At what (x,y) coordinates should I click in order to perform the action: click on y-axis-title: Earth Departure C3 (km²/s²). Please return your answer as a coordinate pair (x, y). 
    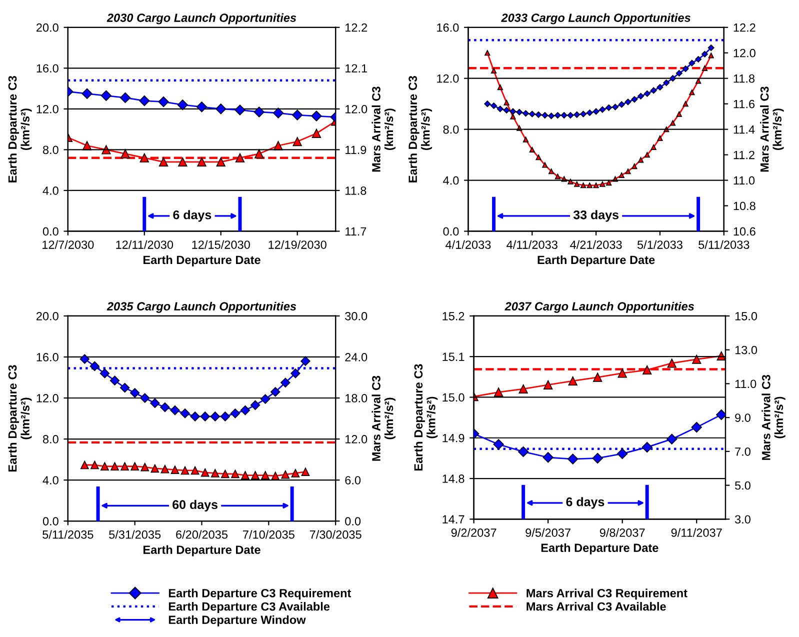
    Looking at the image, I should click on (20, 418).